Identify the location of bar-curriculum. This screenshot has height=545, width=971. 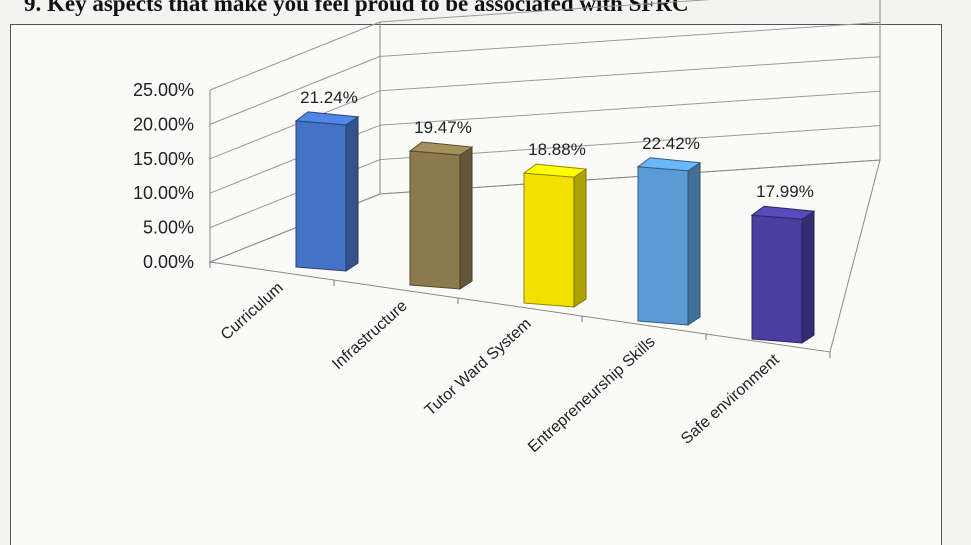
(327, 191).